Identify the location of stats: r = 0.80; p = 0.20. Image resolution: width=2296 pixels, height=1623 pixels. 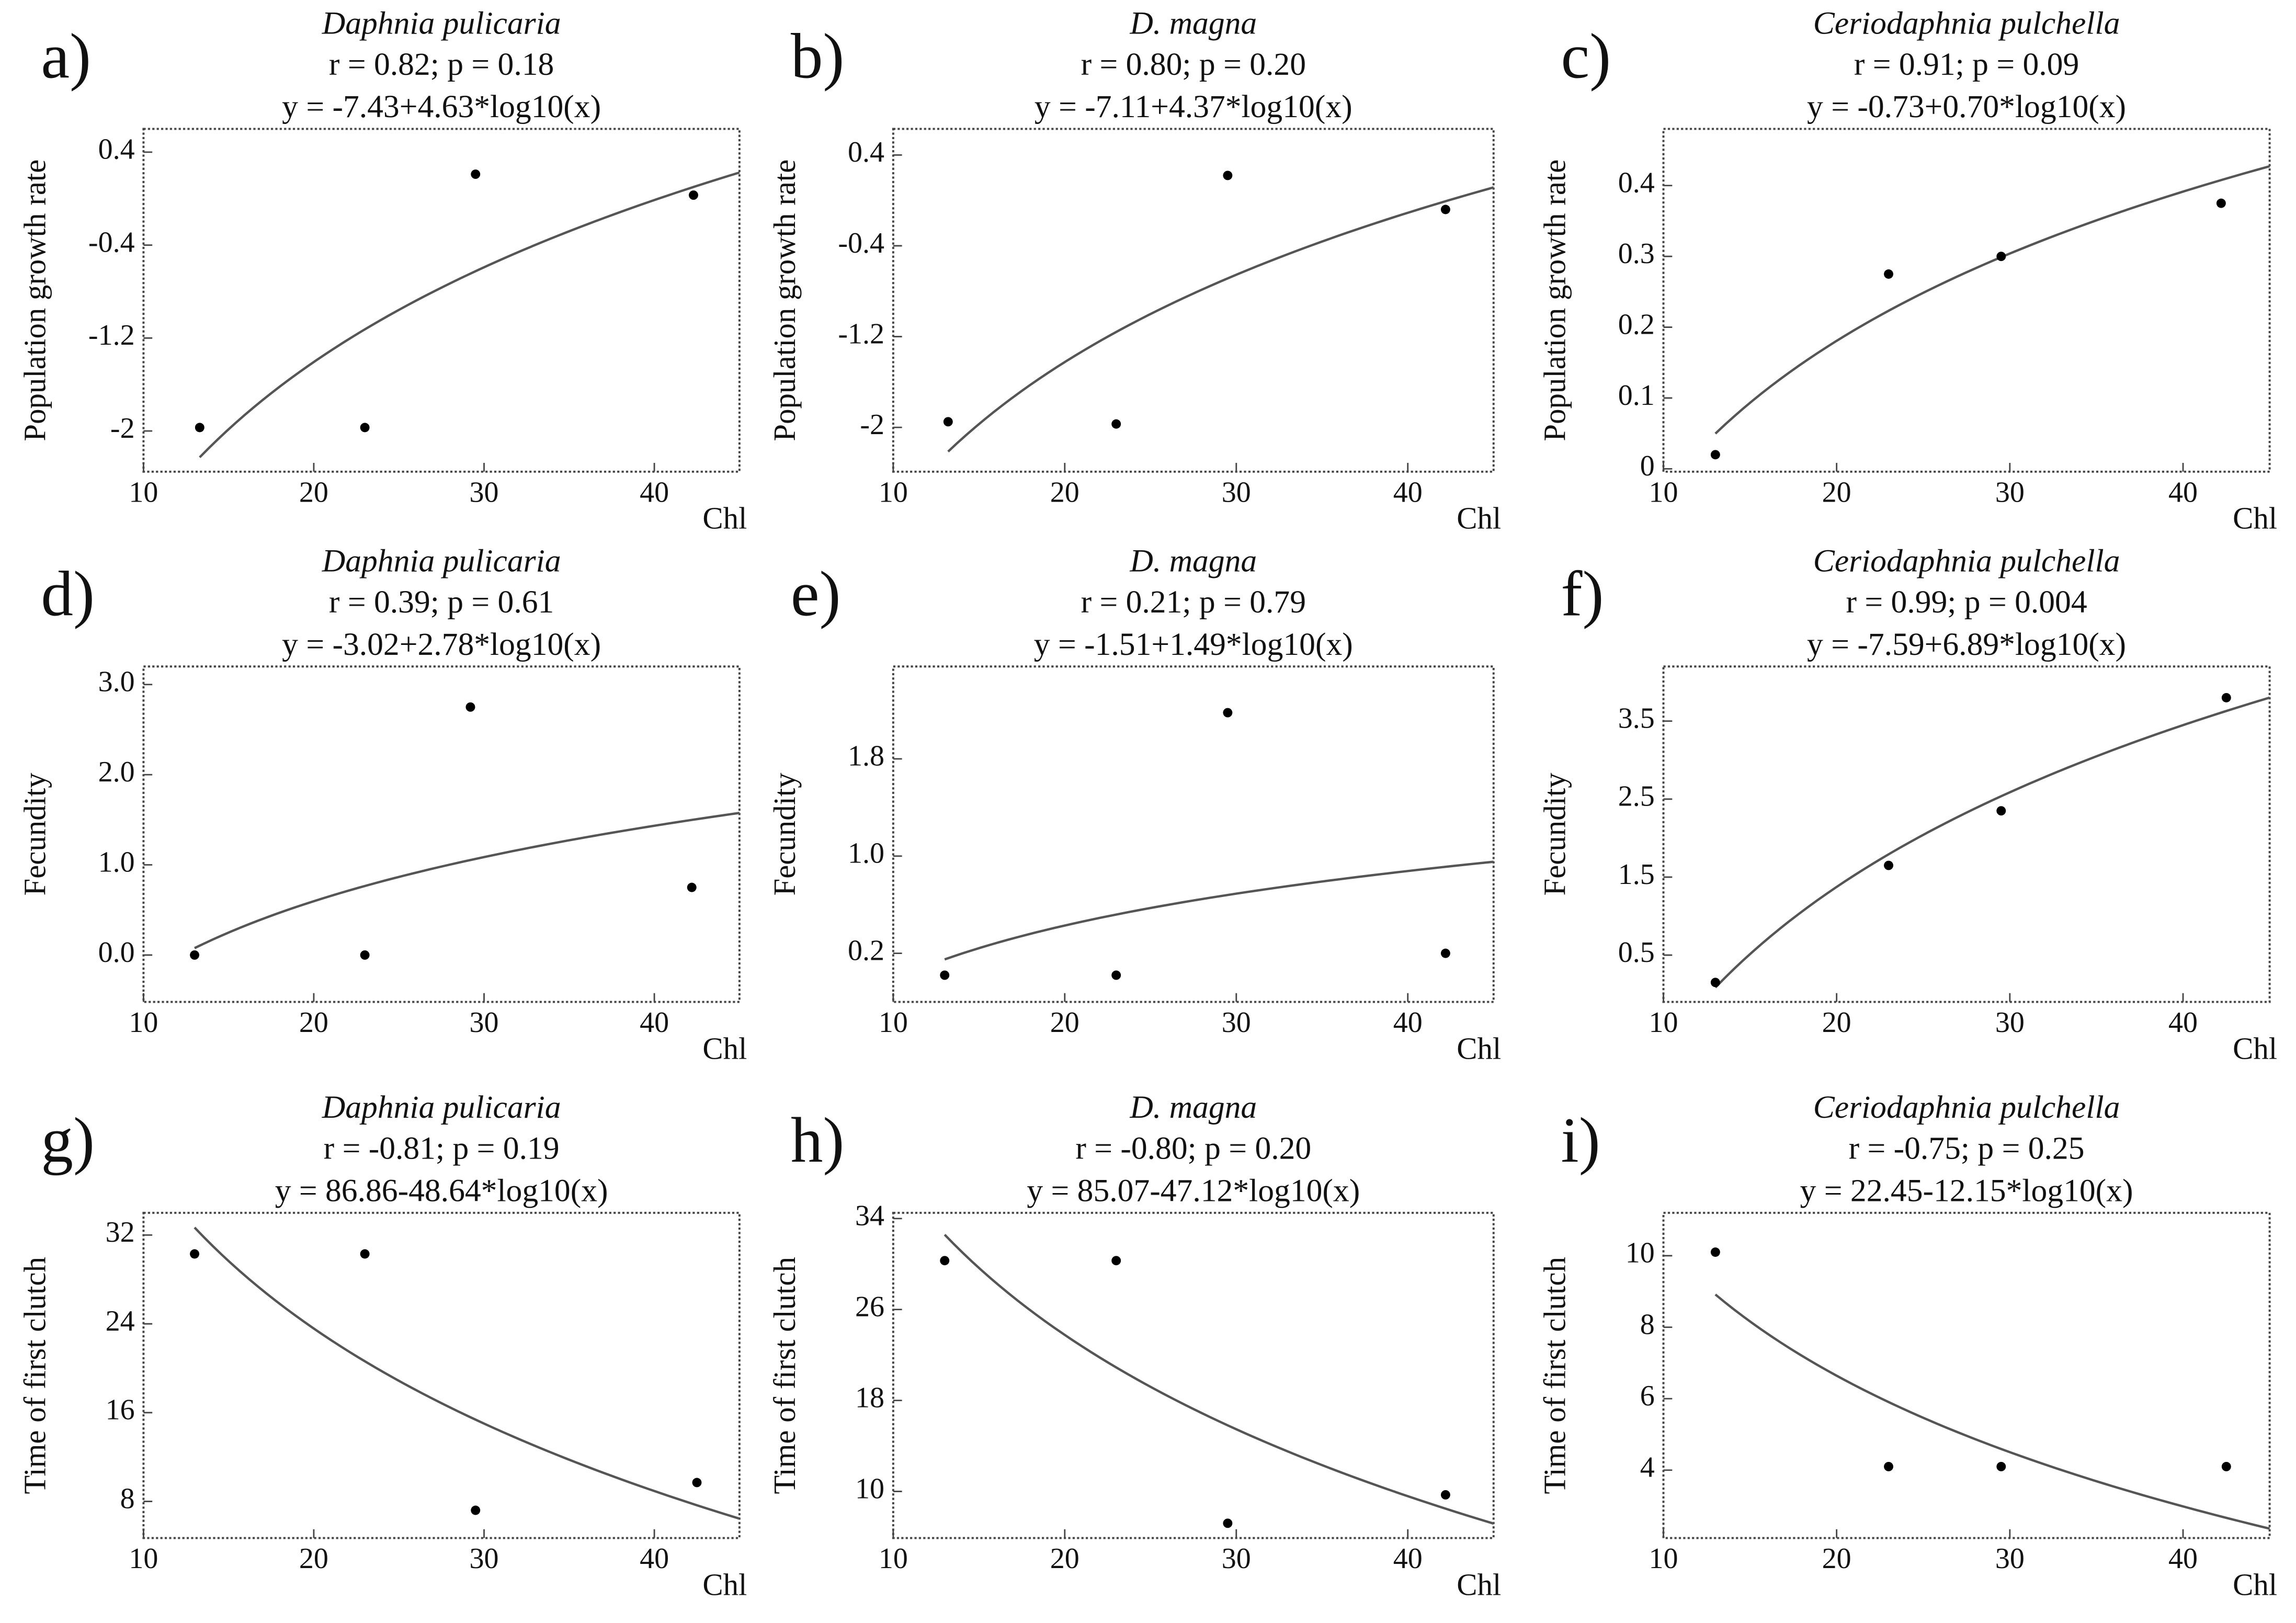
(1193, 64).